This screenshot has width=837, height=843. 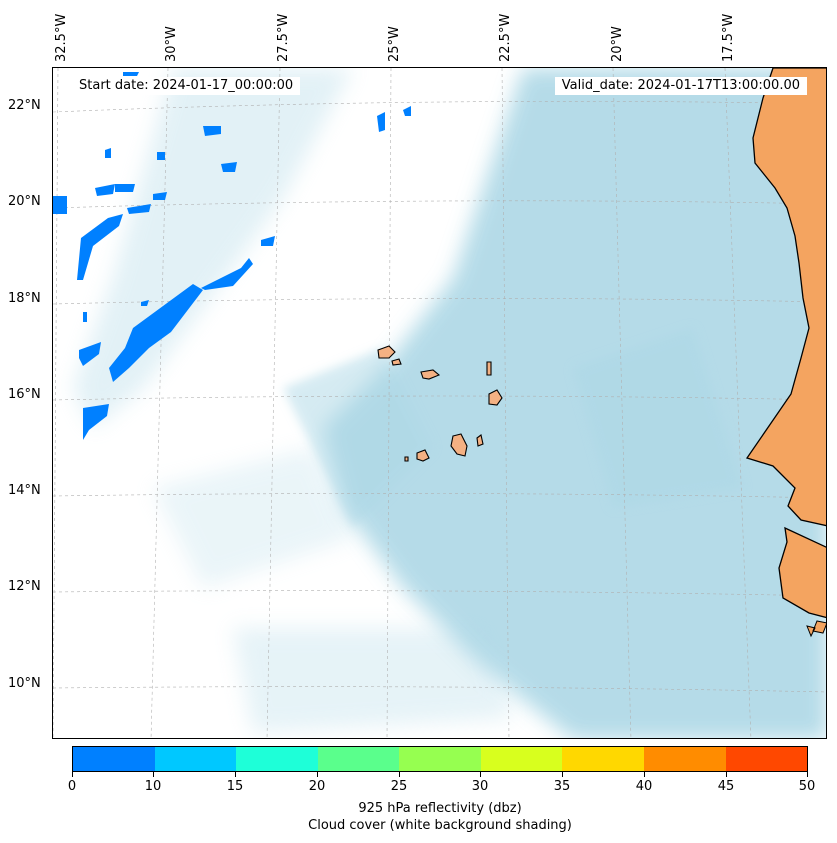 What do you see at coordinates (480, 786) in the screenshot?
I see `colorbar-tick-label: 30` at bounding box center [480, 786].